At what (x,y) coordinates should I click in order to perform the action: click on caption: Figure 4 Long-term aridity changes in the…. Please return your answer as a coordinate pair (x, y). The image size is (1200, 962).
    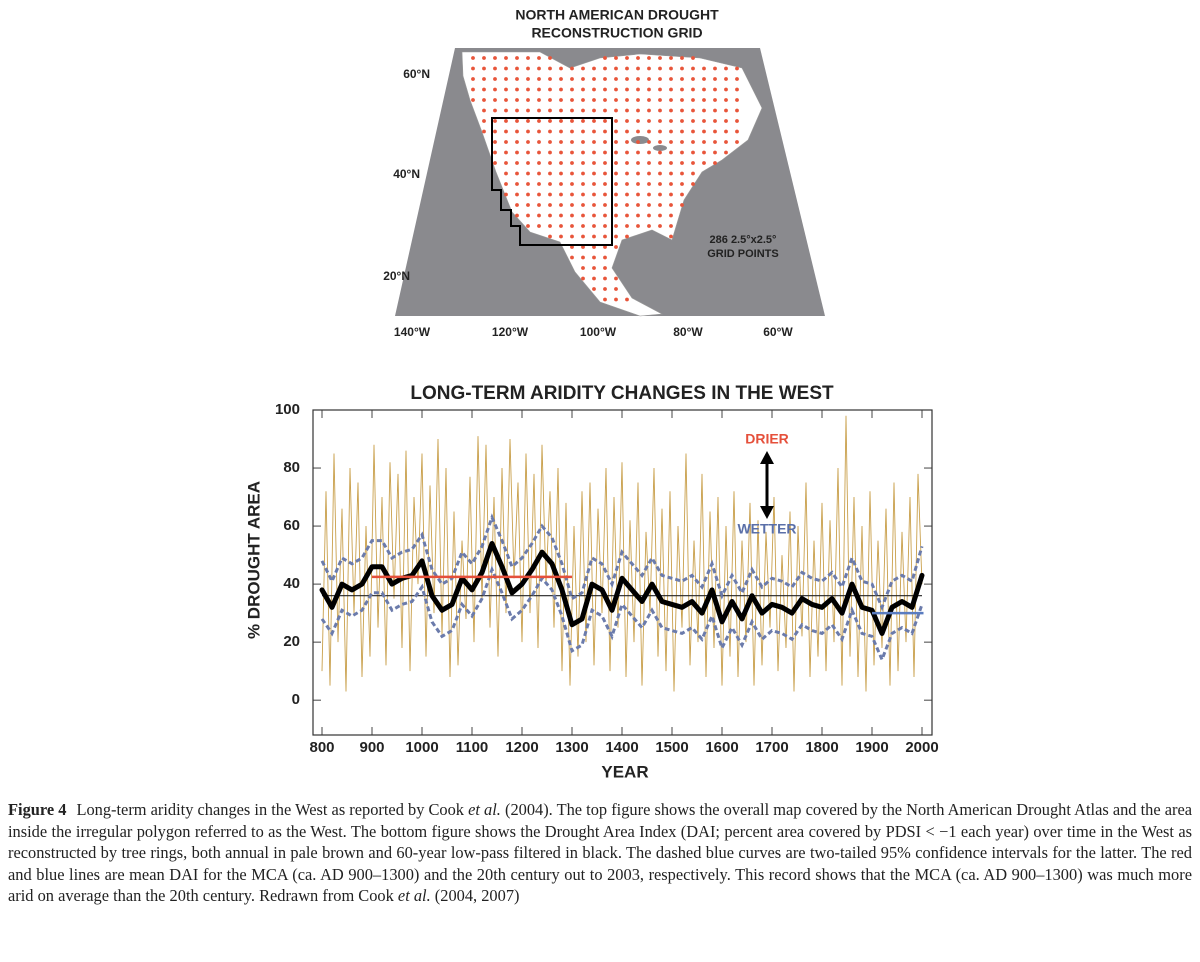
    Looking at the image, I should click on (600, 853).